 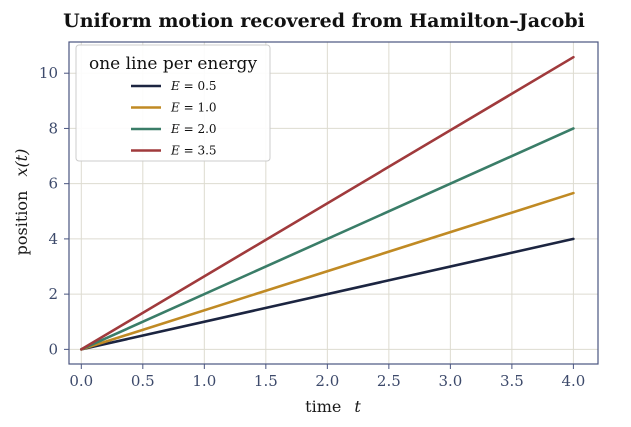 I want to click on y-axis-label-symbol: x(t), so click(x=21, y=163).